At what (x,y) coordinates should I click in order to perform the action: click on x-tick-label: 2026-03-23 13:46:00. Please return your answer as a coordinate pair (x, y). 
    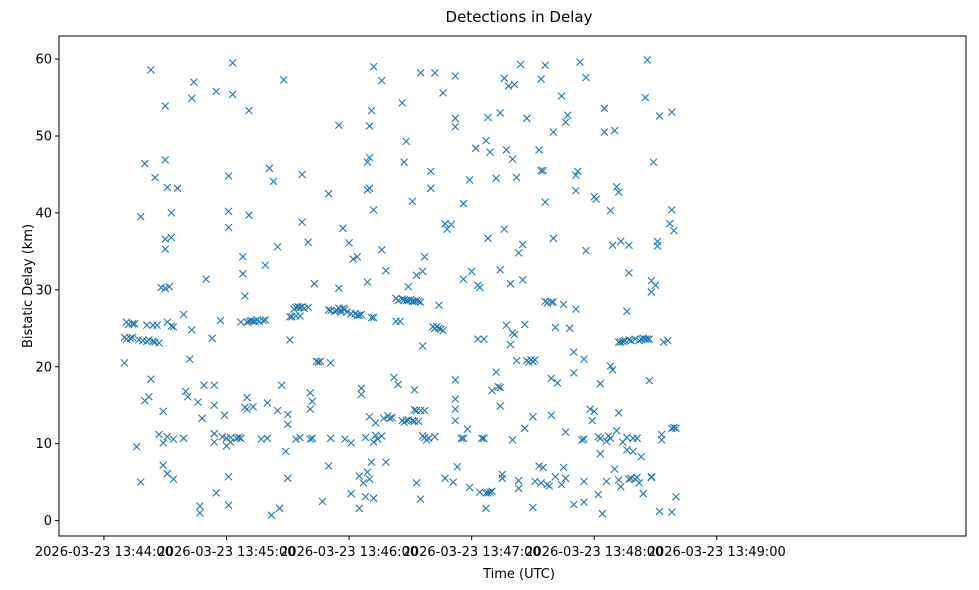
    Looking at the image, I should click on (349, 552).